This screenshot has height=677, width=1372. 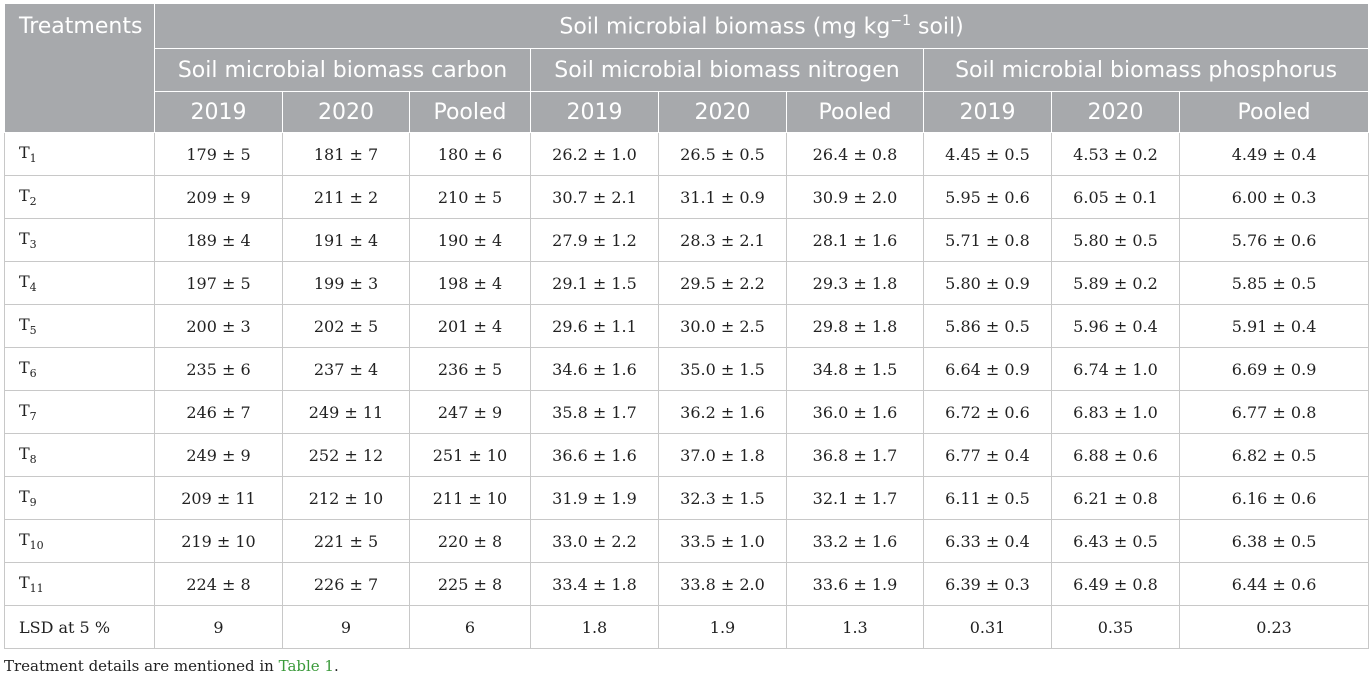 I want to click on table-cell: 30.7 ± 2.1, so click(x=594, y=197).